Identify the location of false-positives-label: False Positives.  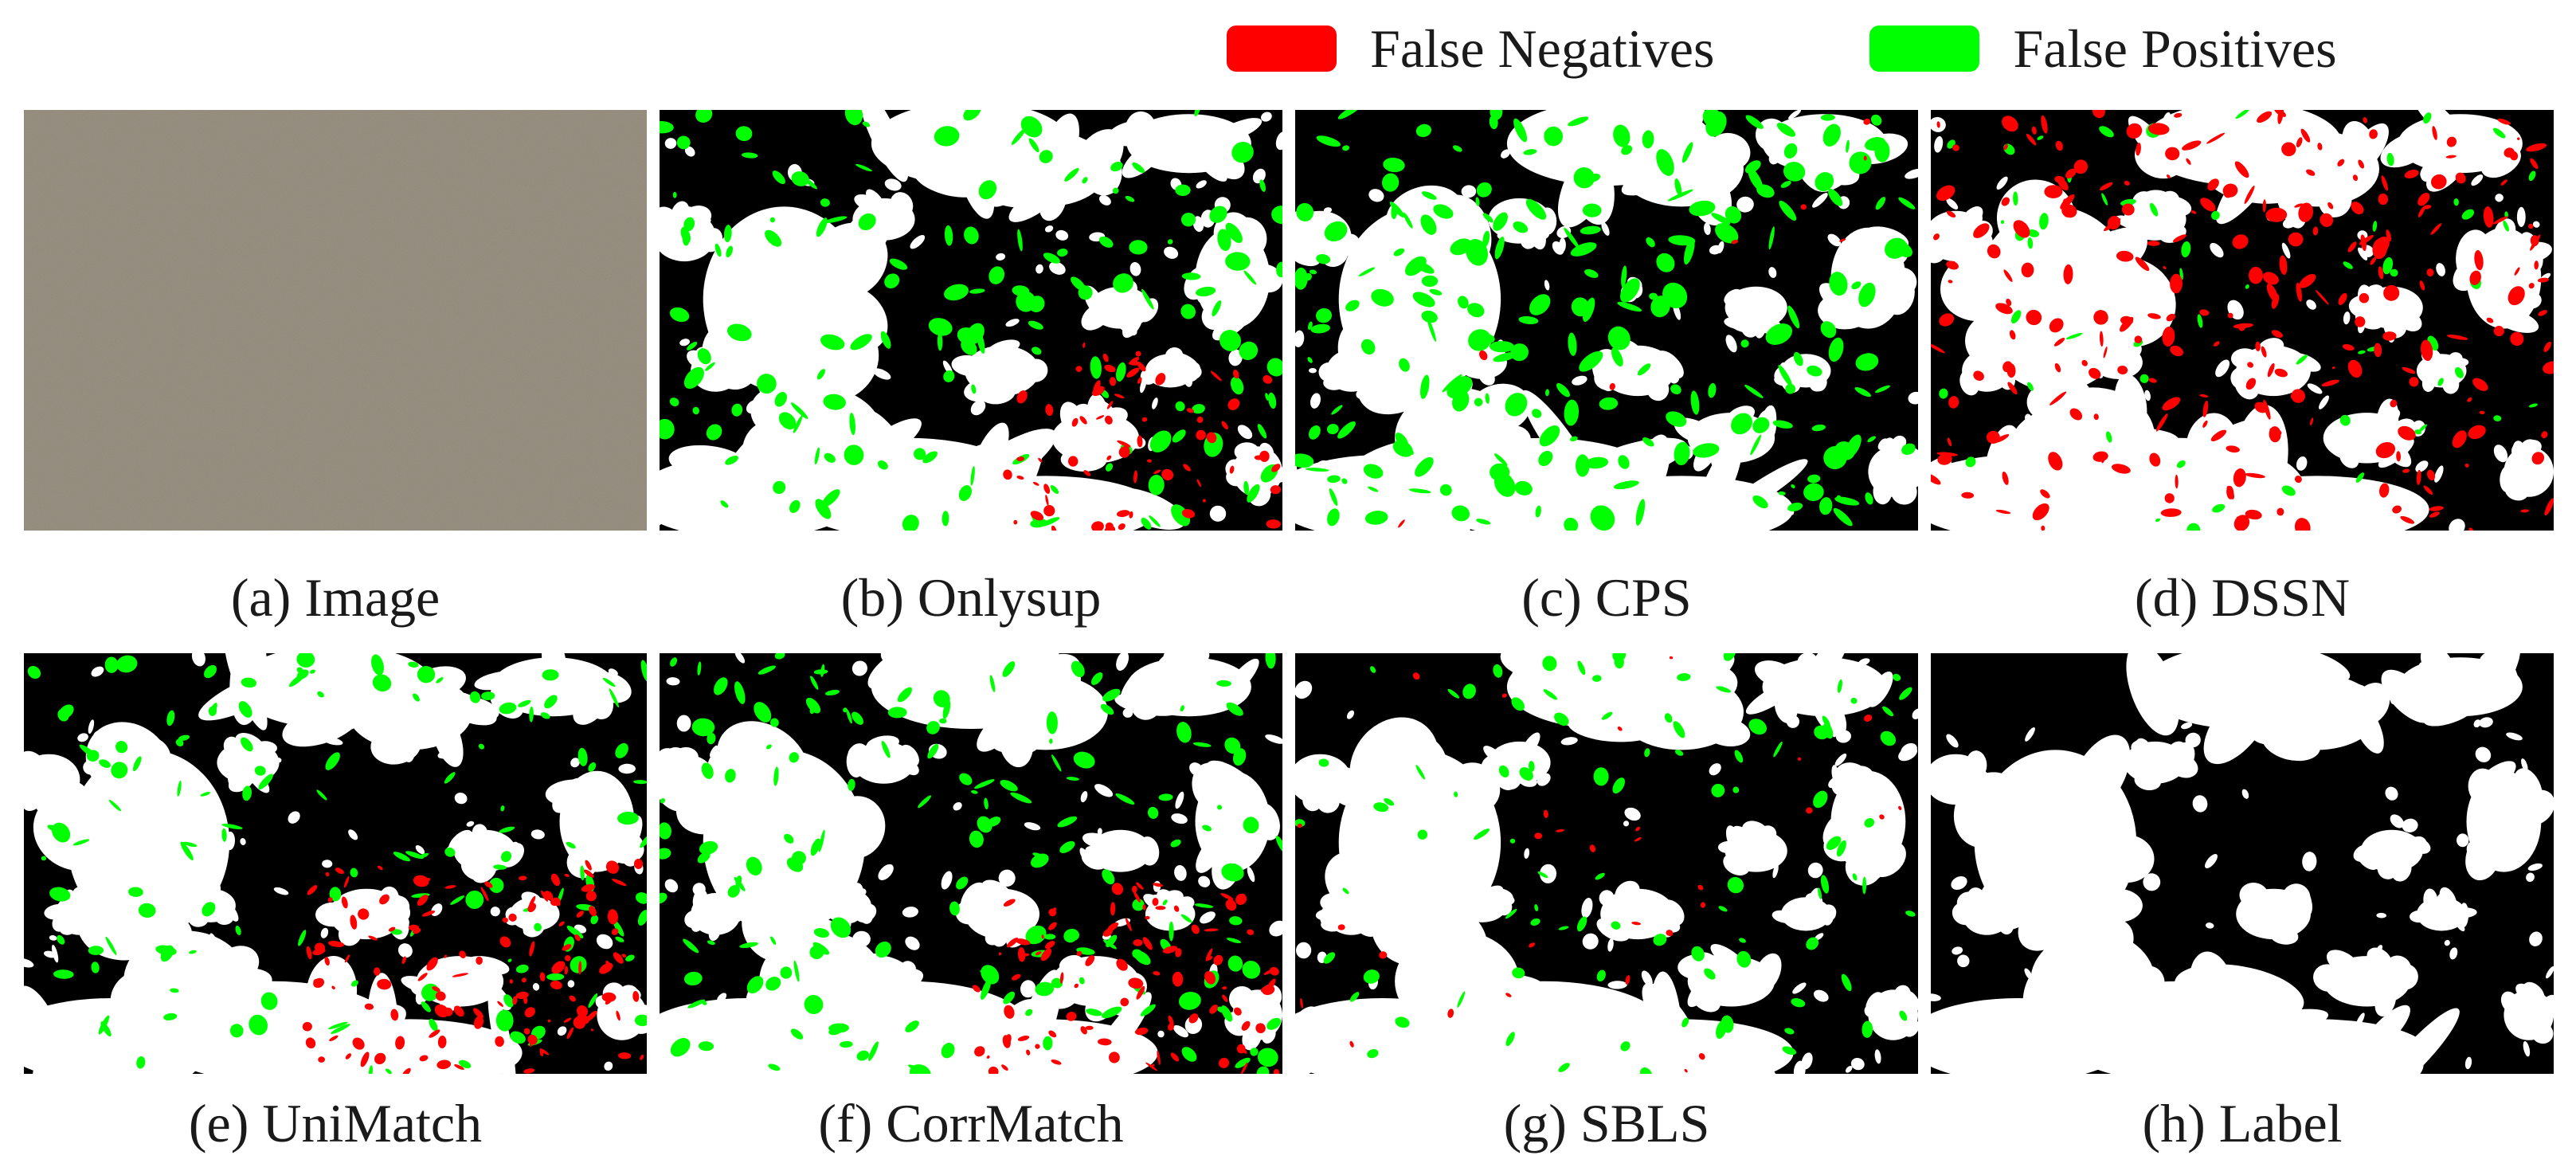
(2175, 48).